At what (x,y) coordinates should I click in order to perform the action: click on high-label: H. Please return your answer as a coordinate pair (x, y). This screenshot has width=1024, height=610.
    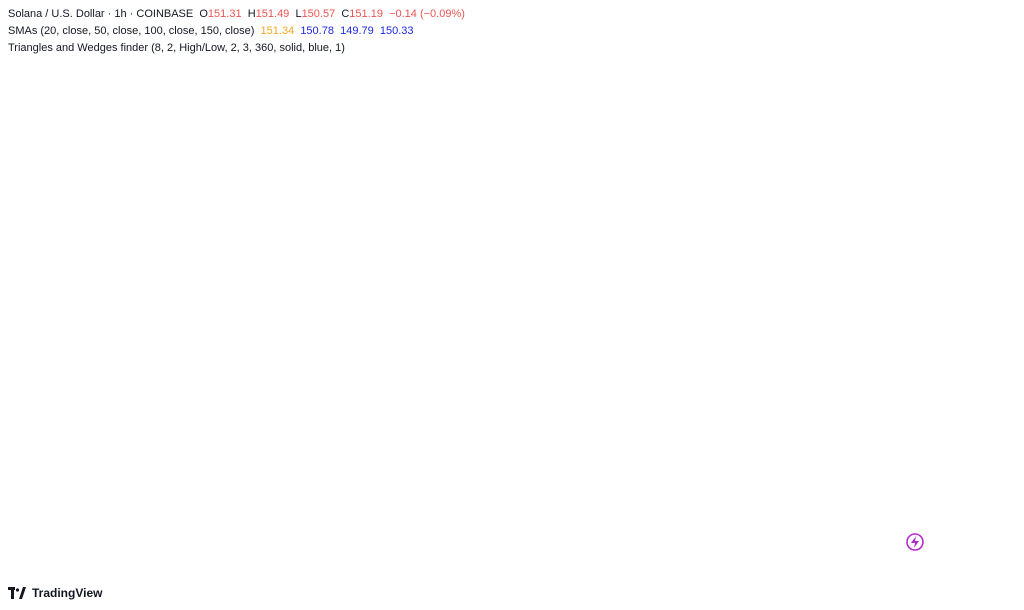
    Looking at the image, I should click on (251, 14).